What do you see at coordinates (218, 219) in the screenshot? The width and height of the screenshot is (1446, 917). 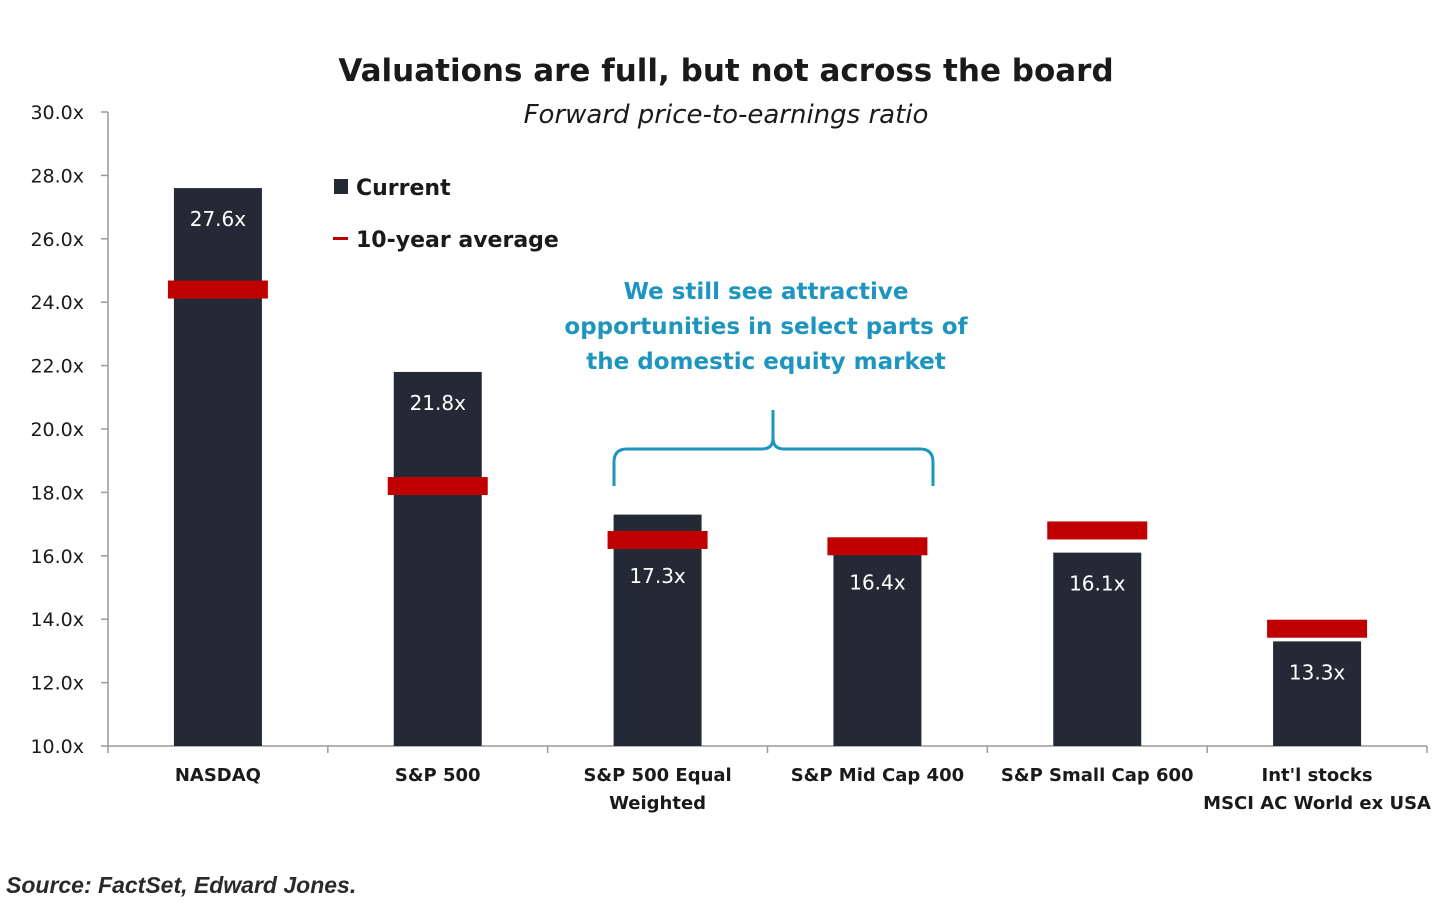 I see `data-label: 27.6x` at bounding box center [218, 219].